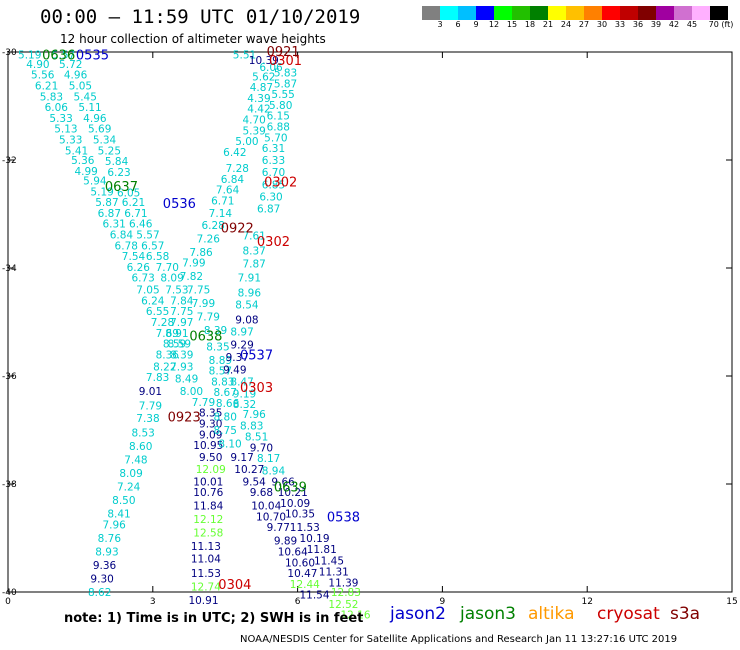 This screenshot has width=740, height=650. Describe the element at coordinates (273, 242) in the screenshot. I see `pass-label: 0302` at that location.